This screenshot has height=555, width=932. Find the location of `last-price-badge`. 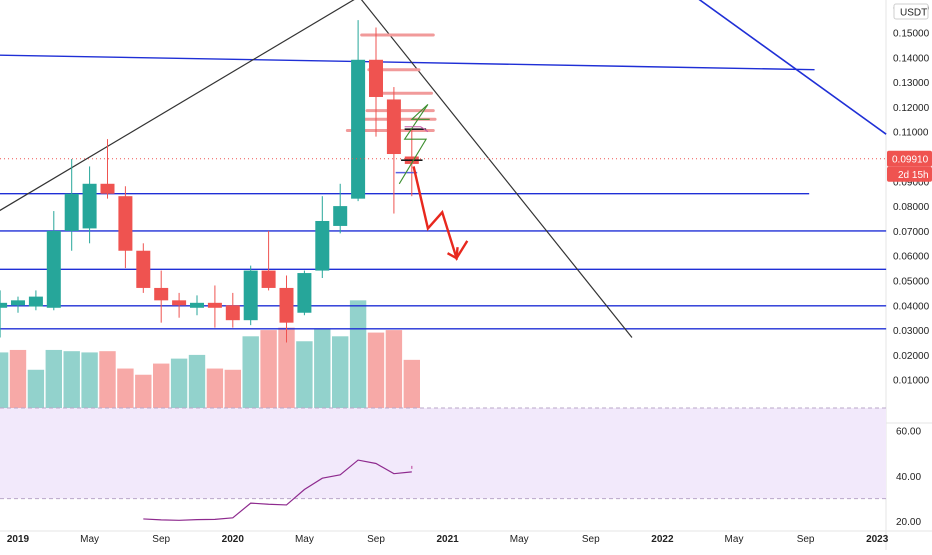

last-price-badge is located at coordinates (909, 158).